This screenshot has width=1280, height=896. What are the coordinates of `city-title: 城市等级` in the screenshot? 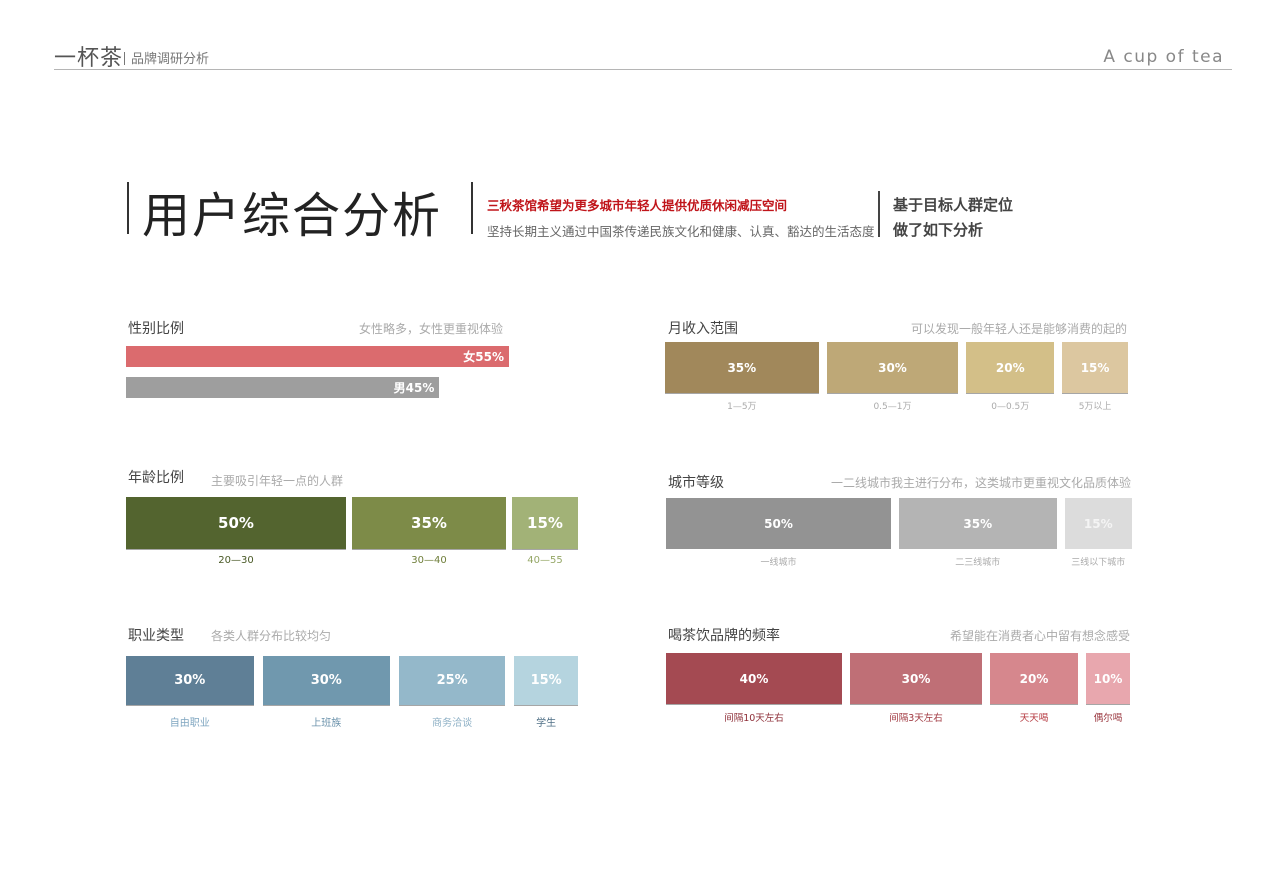 It's located at (696, 483).